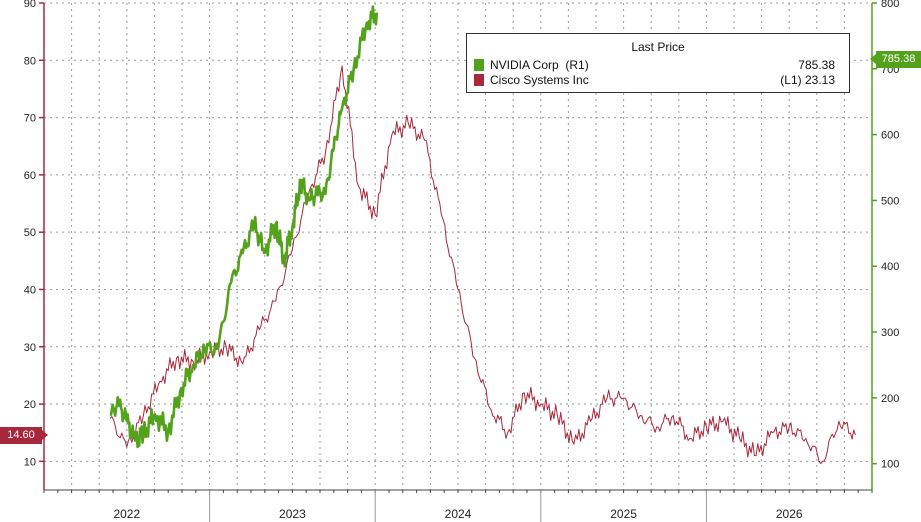  What do you see at coordinates (890, 201) in the screenshot?
I see `right-tick-label: 500` at bounding box center [890, 201].